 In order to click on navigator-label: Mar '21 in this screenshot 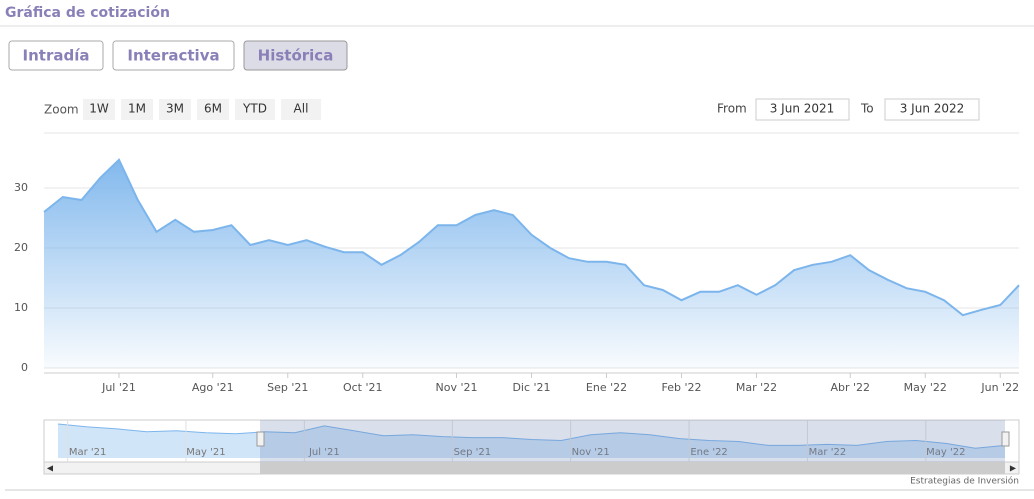, I will do `click(88, 452)`.